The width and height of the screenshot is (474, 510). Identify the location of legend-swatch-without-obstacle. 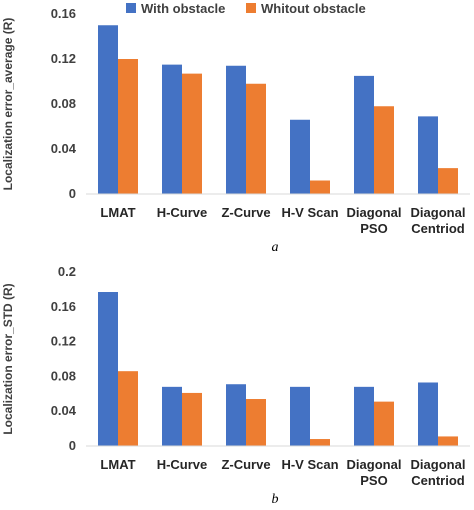
(251, 8).